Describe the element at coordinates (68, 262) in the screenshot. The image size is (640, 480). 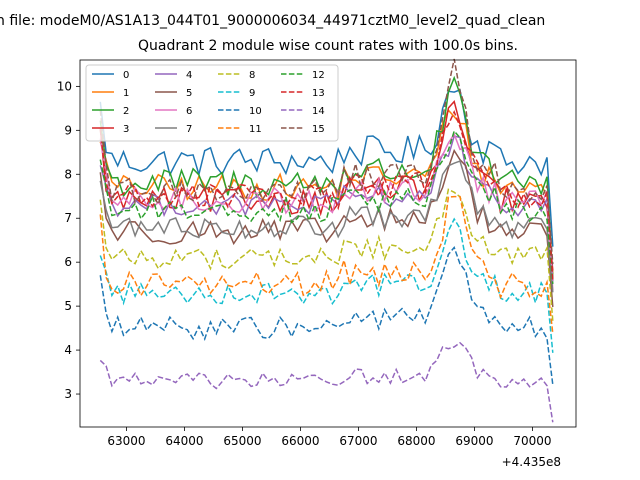
I see `y-tick-label: 6` at that location.